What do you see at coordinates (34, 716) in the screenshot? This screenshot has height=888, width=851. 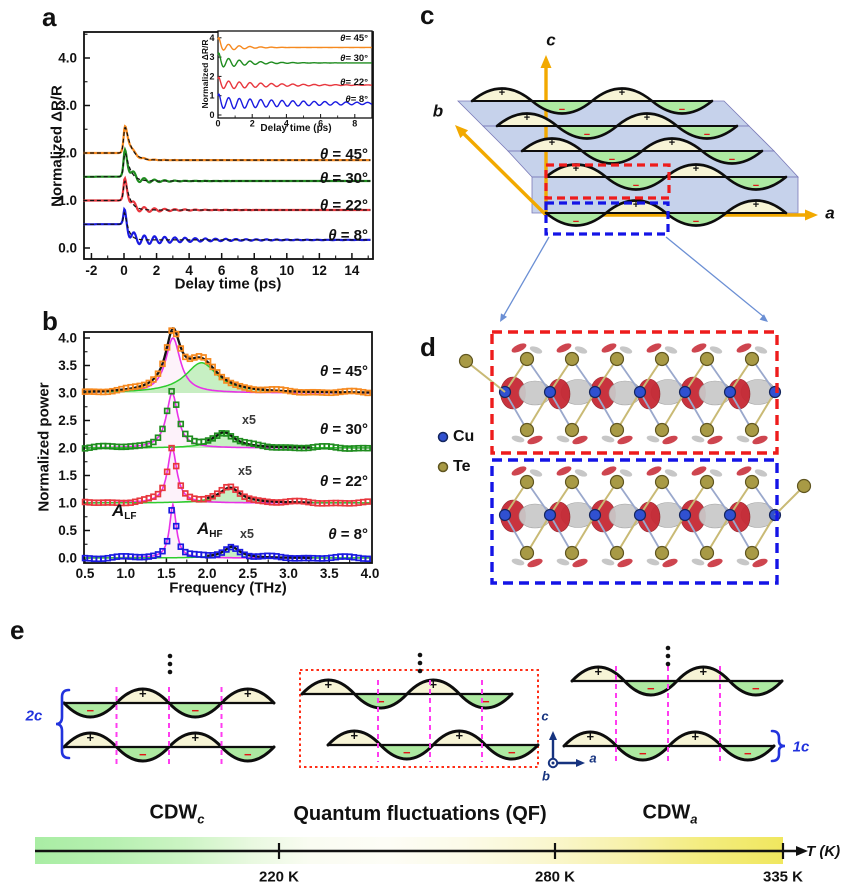 I see `bracket-label-2c: 2c` at bounding box center [34, 716].